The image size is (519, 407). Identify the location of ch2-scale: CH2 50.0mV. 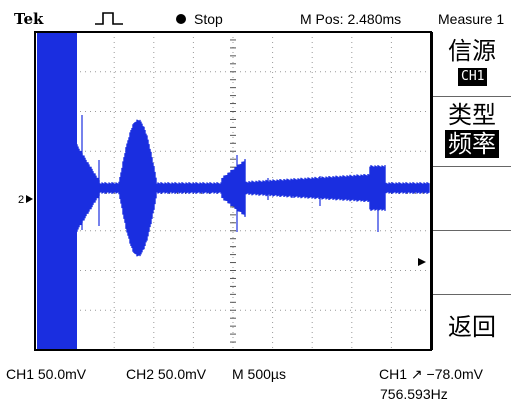
(166, 374).